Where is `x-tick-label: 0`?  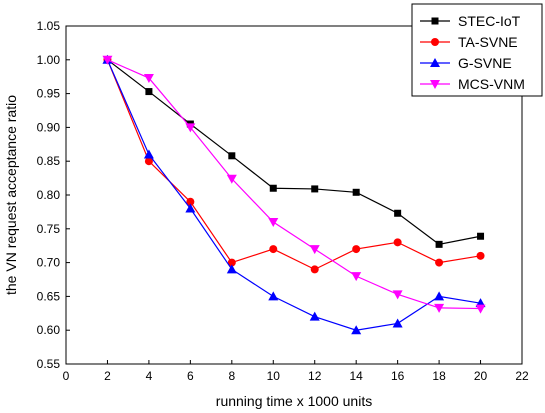
x-tick-label: 0 is located at coordinates (66, 376).